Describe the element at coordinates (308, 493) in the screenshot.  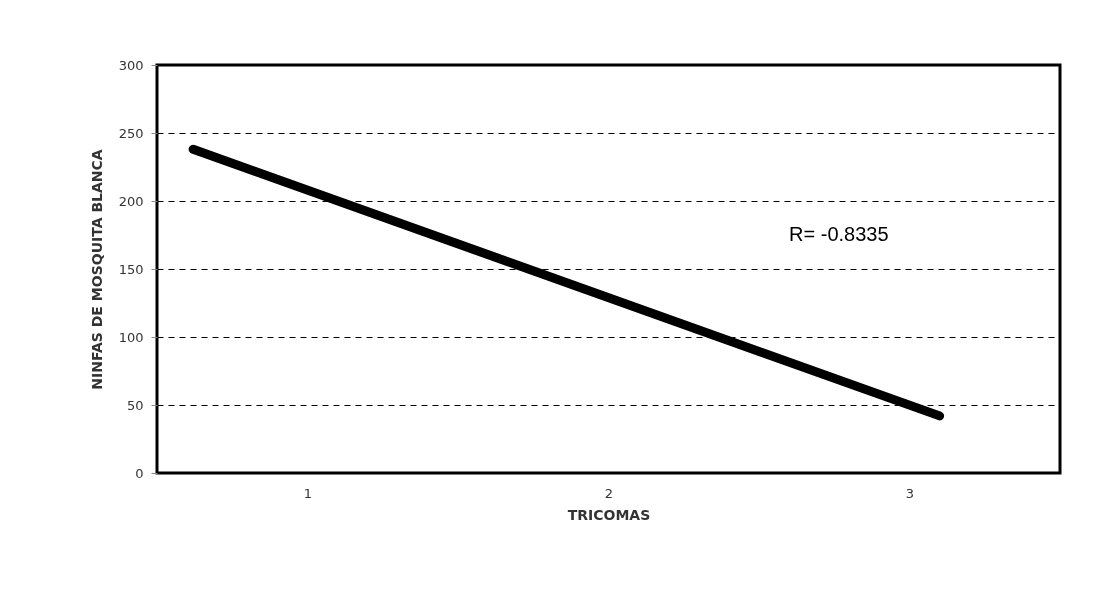
I see `x-tick-label: 1` at that location.